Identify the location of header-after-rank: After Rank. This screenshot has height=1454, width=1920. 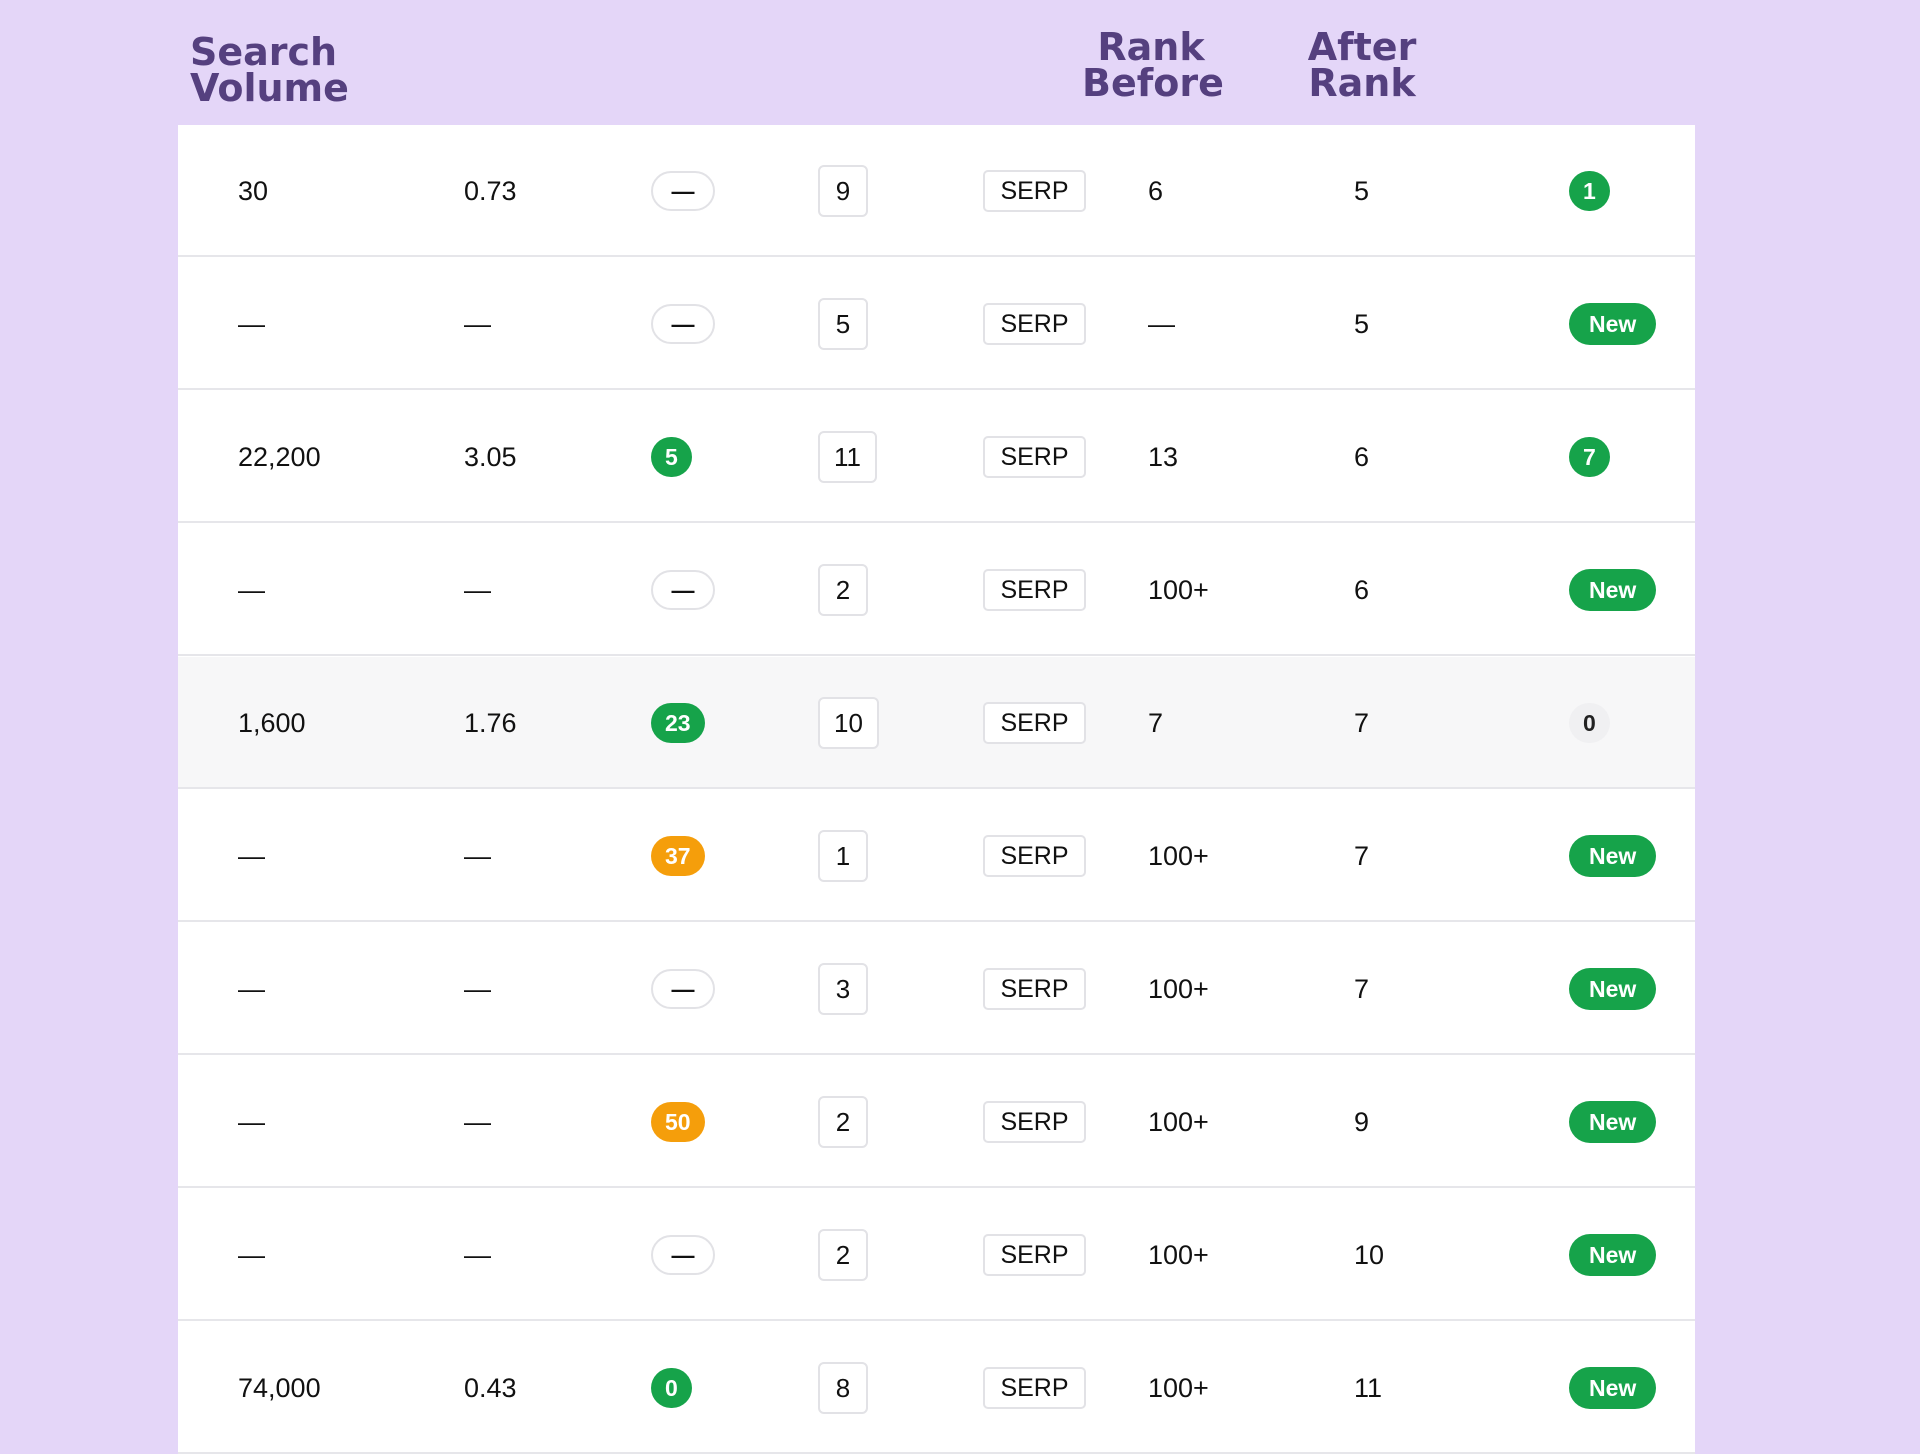
(1362, 66).